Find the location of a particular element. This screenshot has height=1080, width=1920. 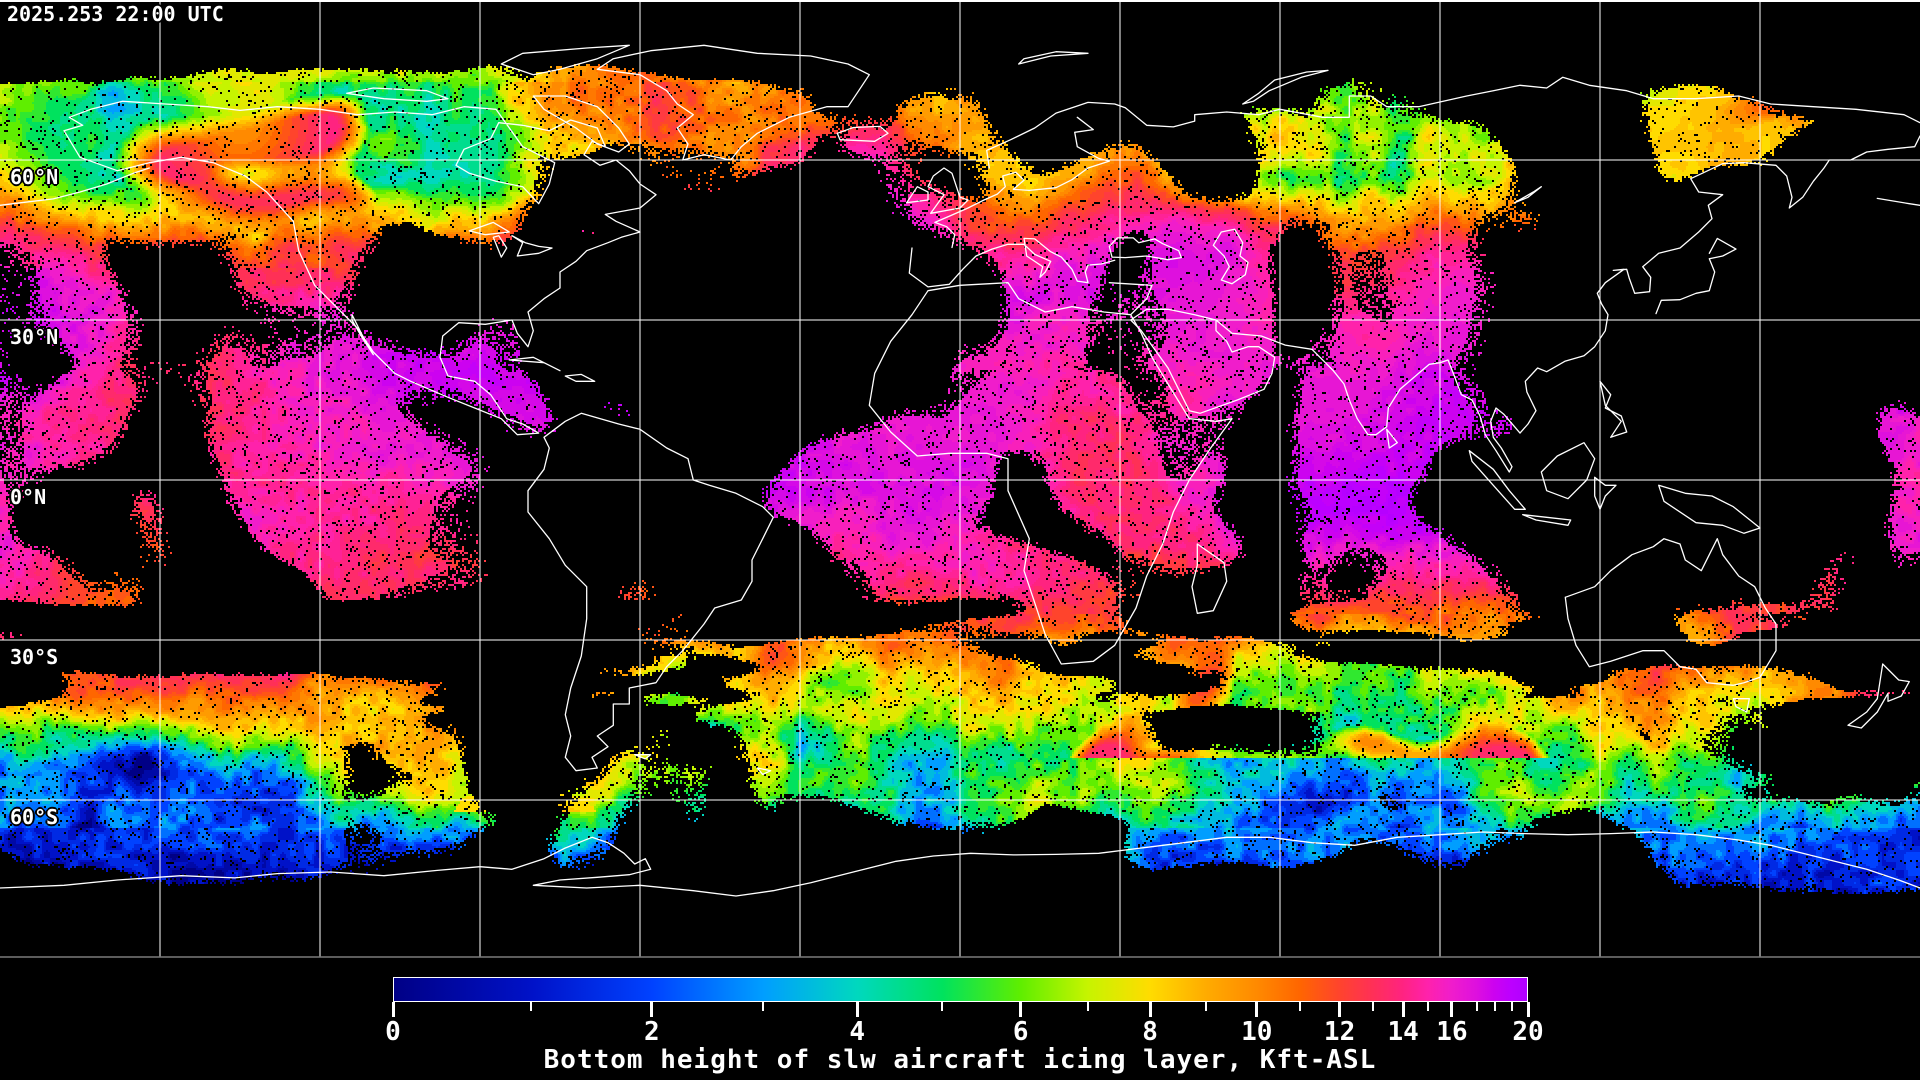

colorbar-tick-label: 2 is located at coordinates (651, 1032).